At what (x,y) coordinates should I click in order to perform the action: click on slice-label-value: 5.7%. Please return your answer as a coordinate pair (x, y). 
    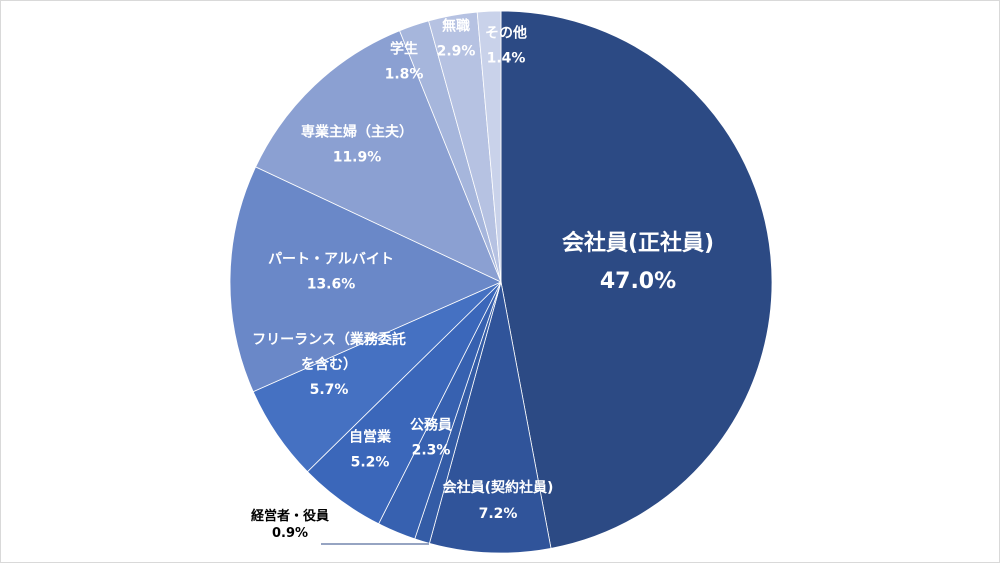
    Looking at the image, I should click on (329, 390).